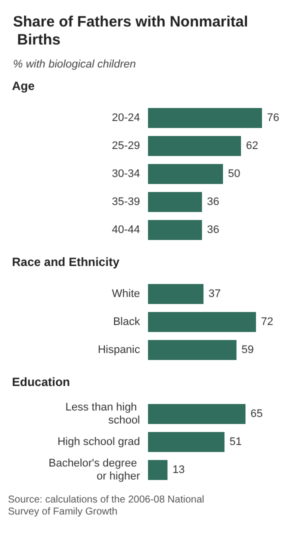 This screenshot has height=540, width=294. What do you see at coordinates (126, 322) in the screenshot?
I see `y-tick-label: Black` at bounding box center [126, 322].